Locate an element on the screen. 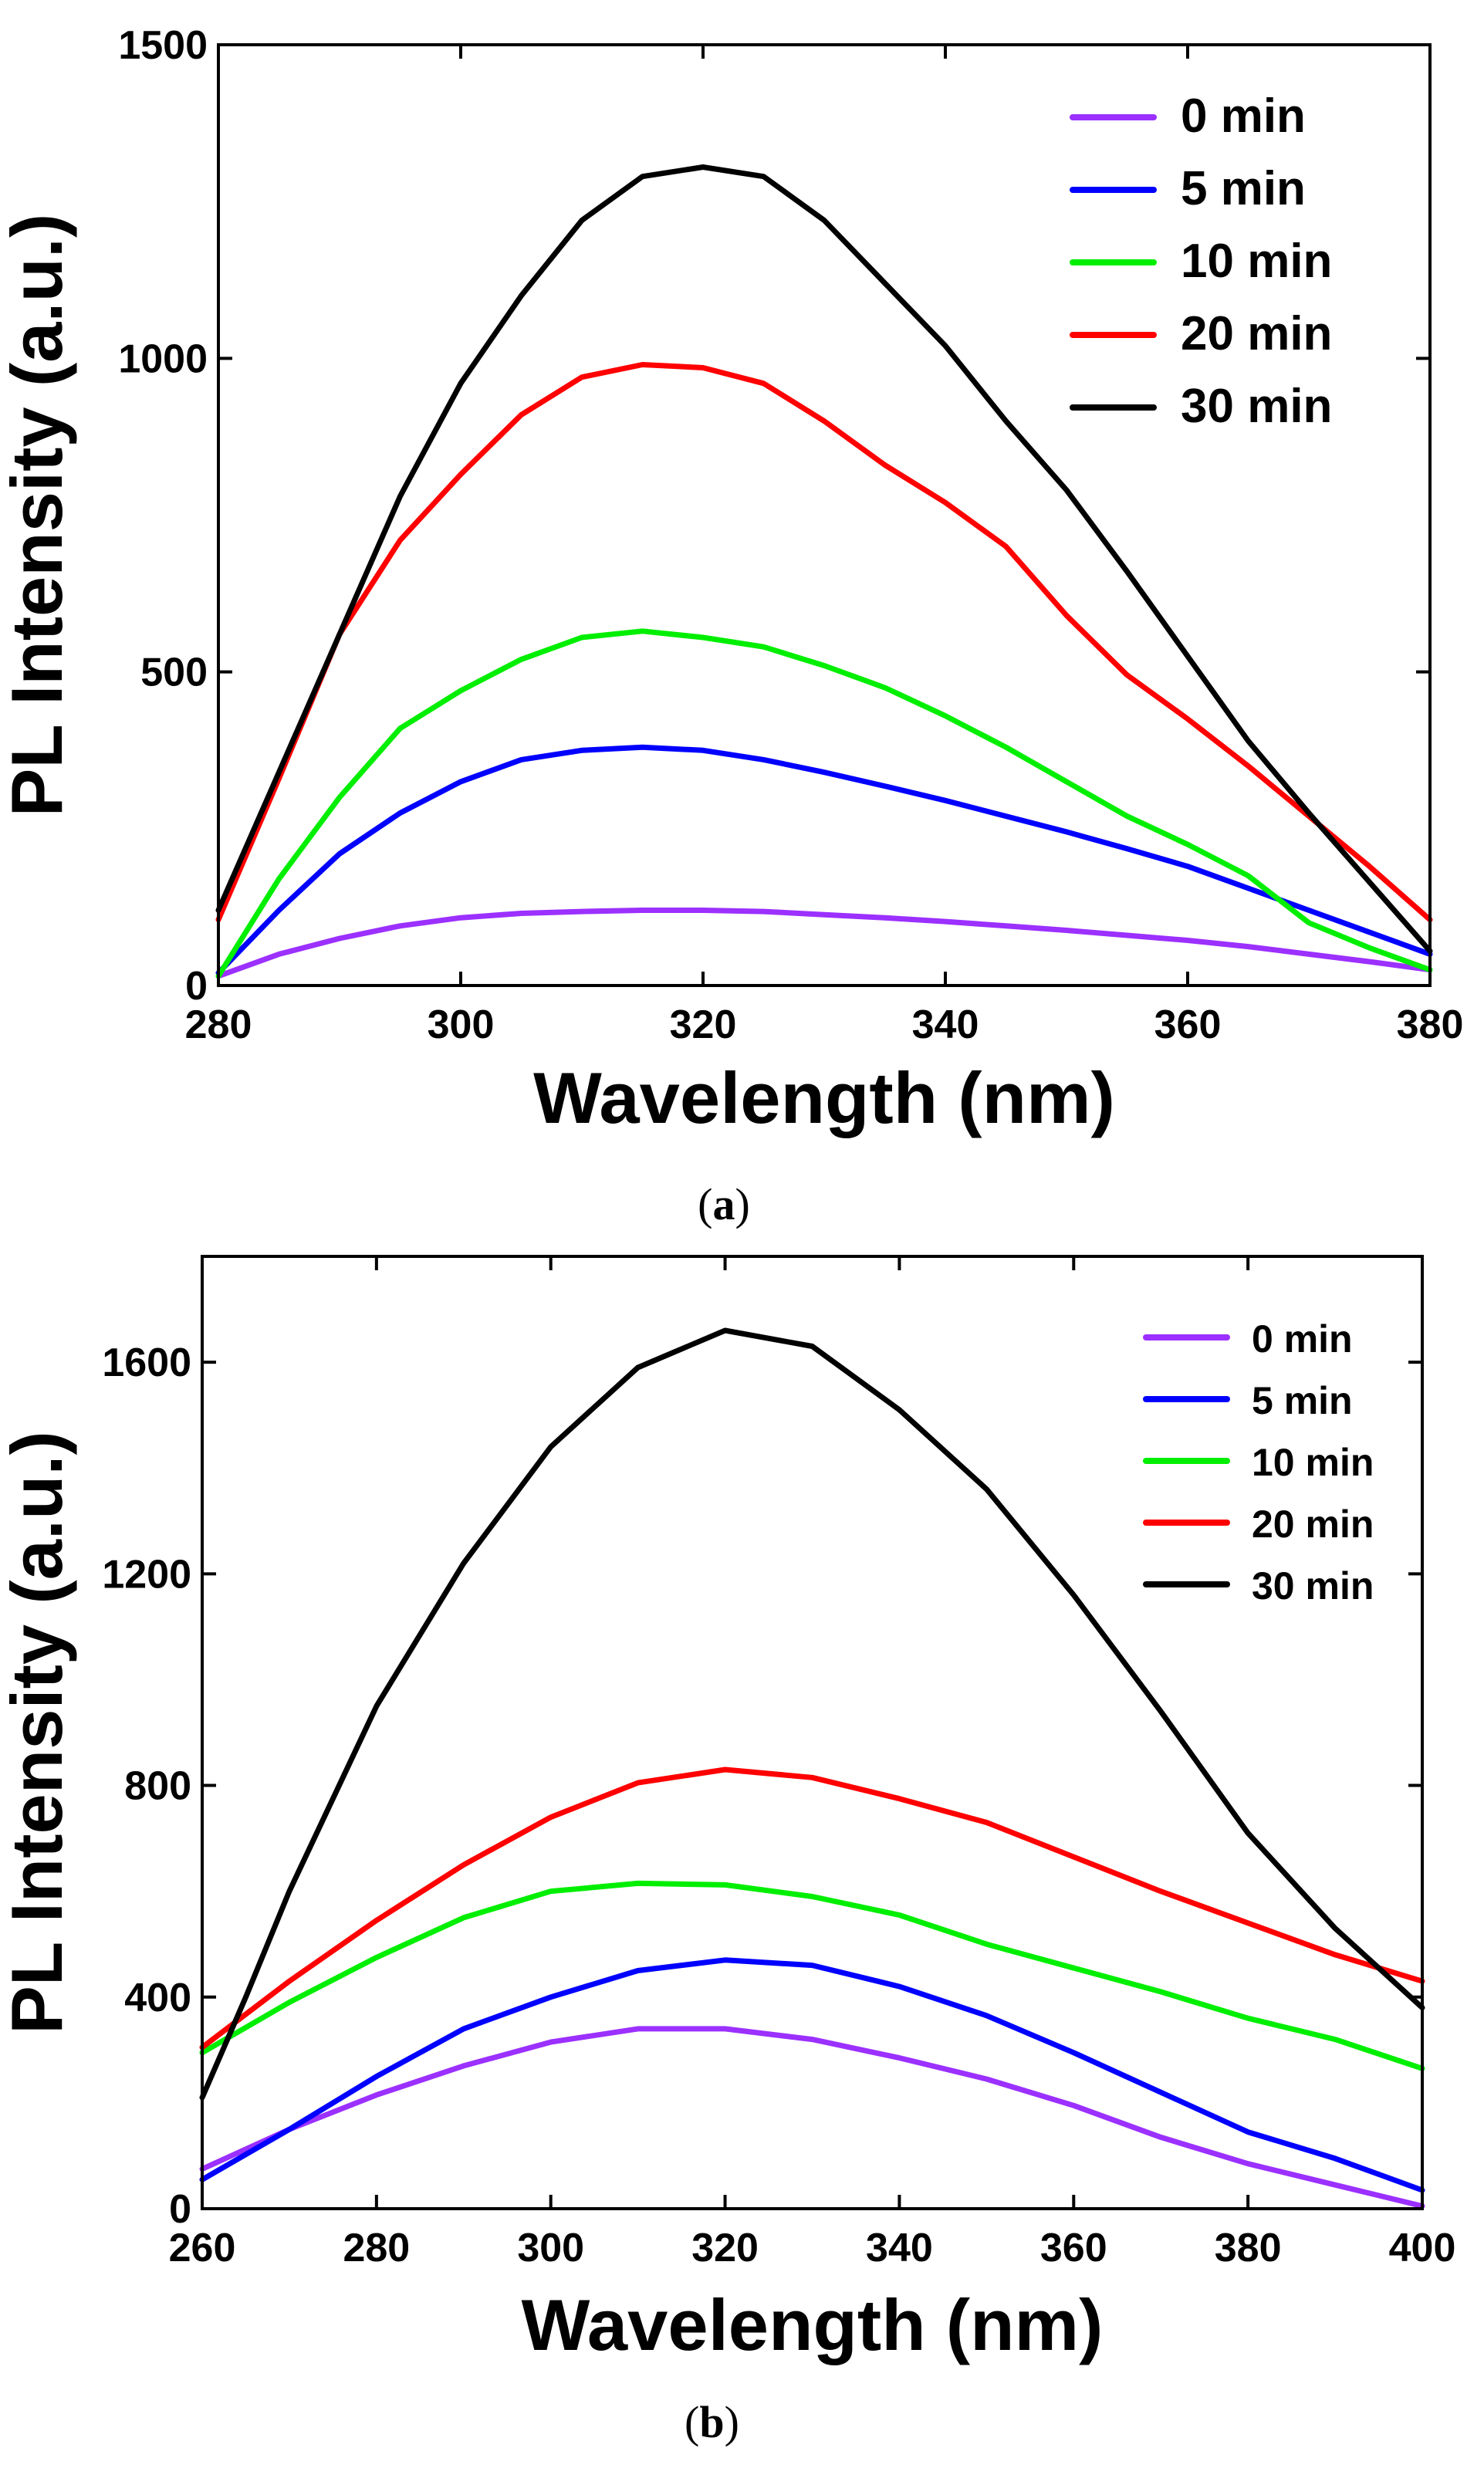 This screenshot has width=1484, height=2468. x-tick-label: 400 is located at coordinates (1422, 2248).